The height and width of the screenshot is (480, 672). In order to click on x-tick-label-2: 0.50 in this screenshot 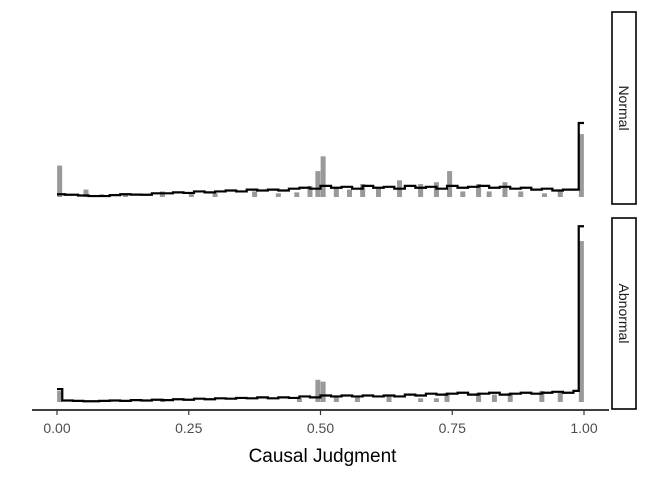, I will do `click(320, 428)`.